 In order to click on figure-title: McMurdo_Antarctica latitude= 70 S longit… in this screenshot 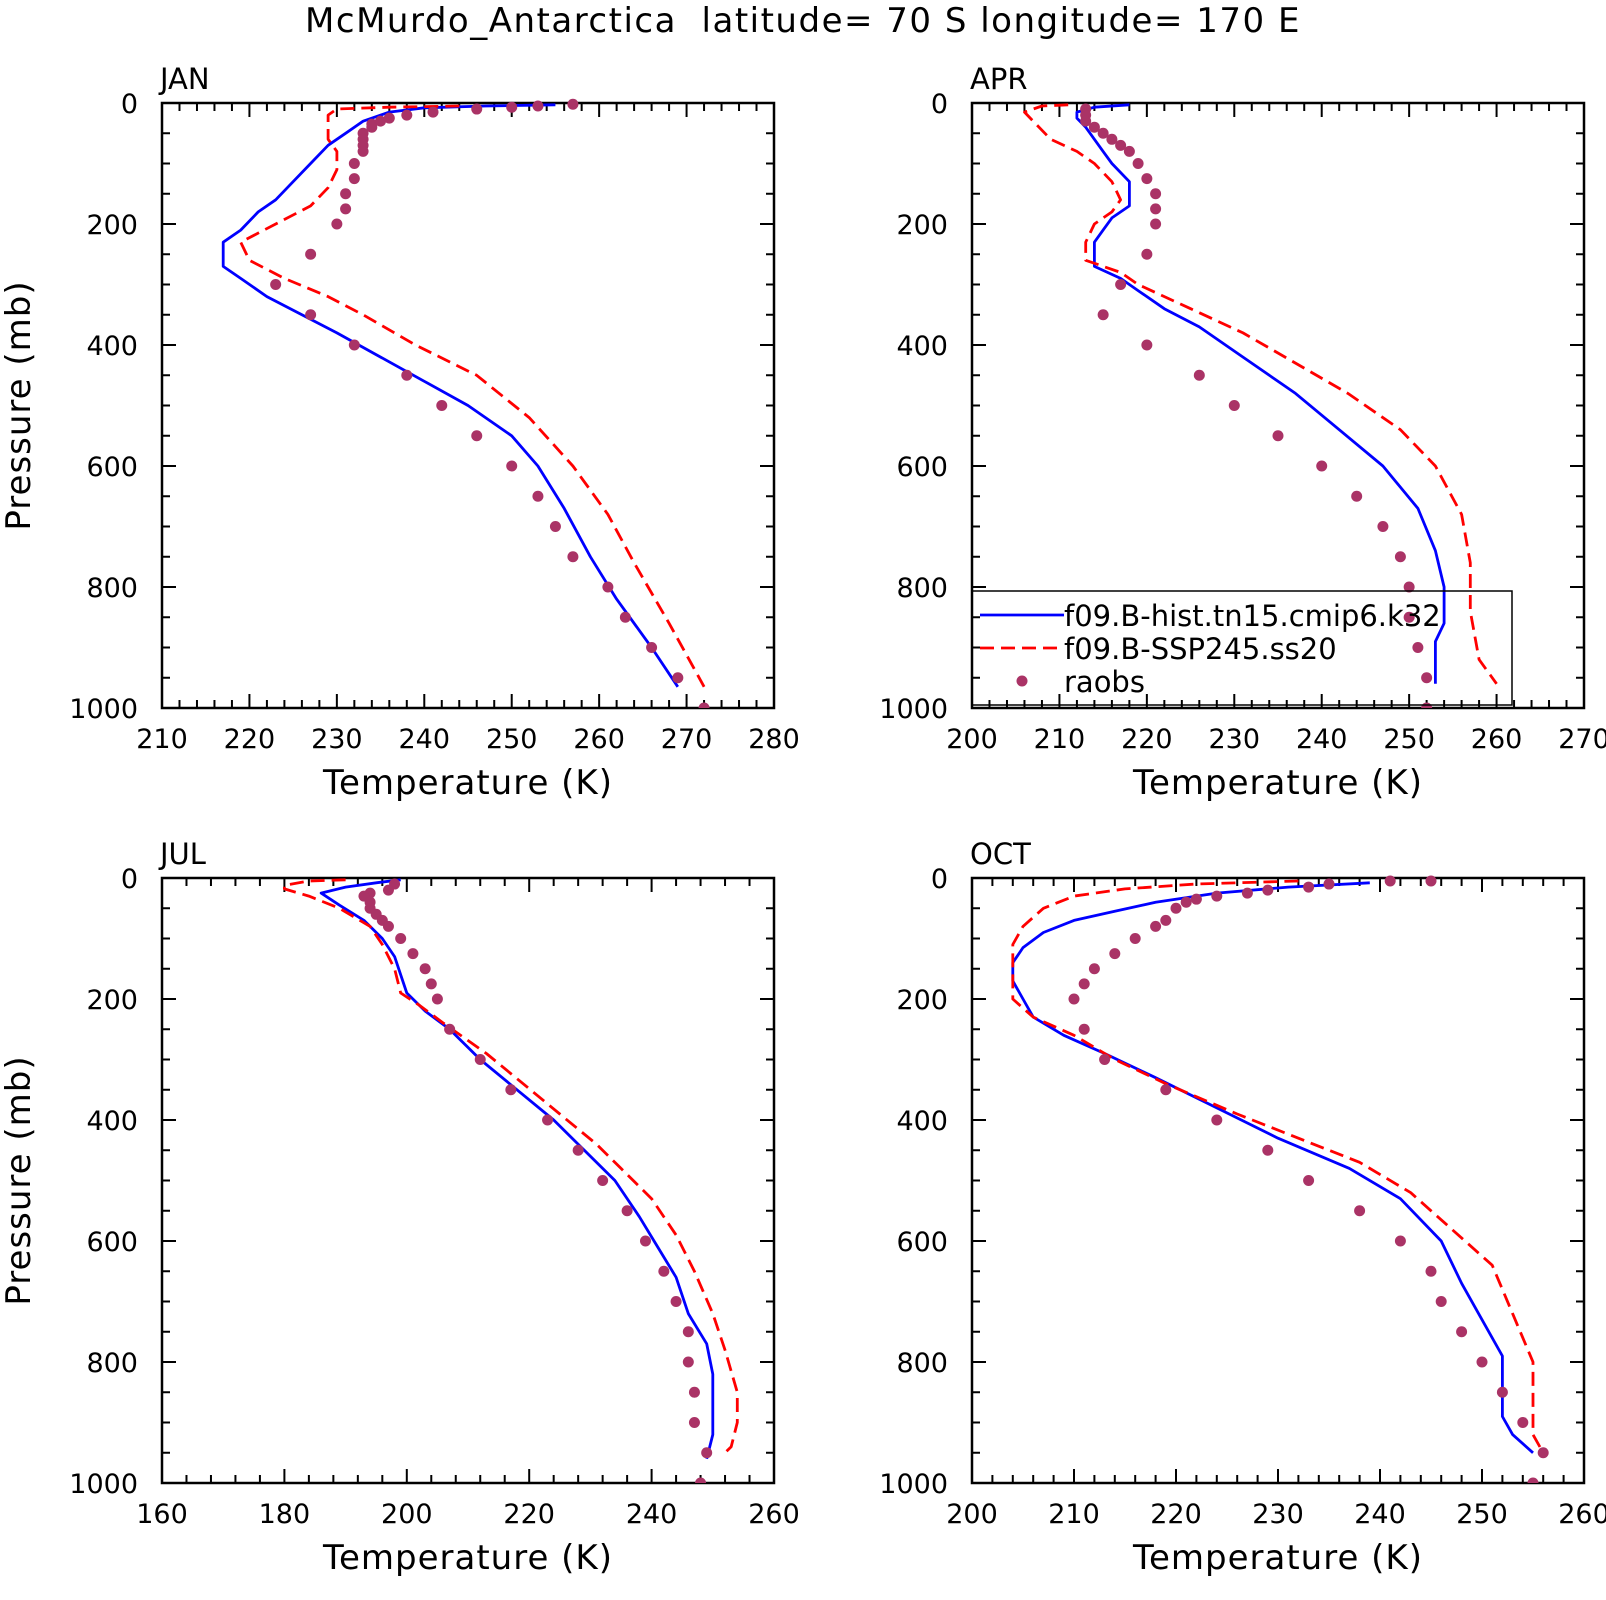, I will do `click(803, 21)`.